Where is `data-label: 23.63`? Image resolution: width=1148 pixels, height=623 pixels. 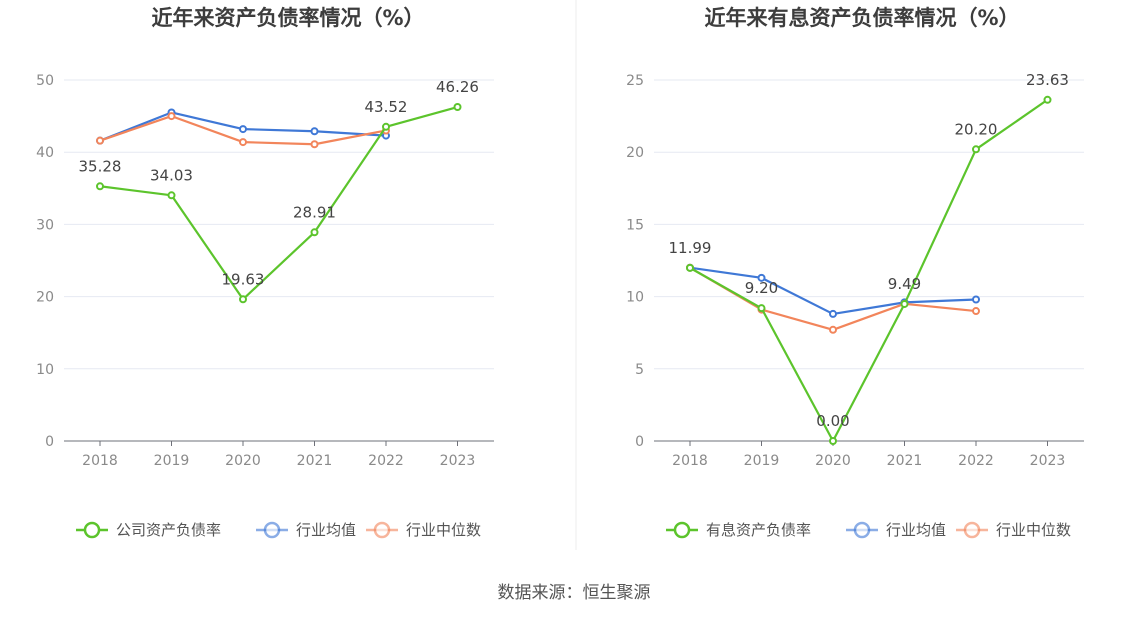 data-label: 23.63 is located at coordinates (1047, 80).